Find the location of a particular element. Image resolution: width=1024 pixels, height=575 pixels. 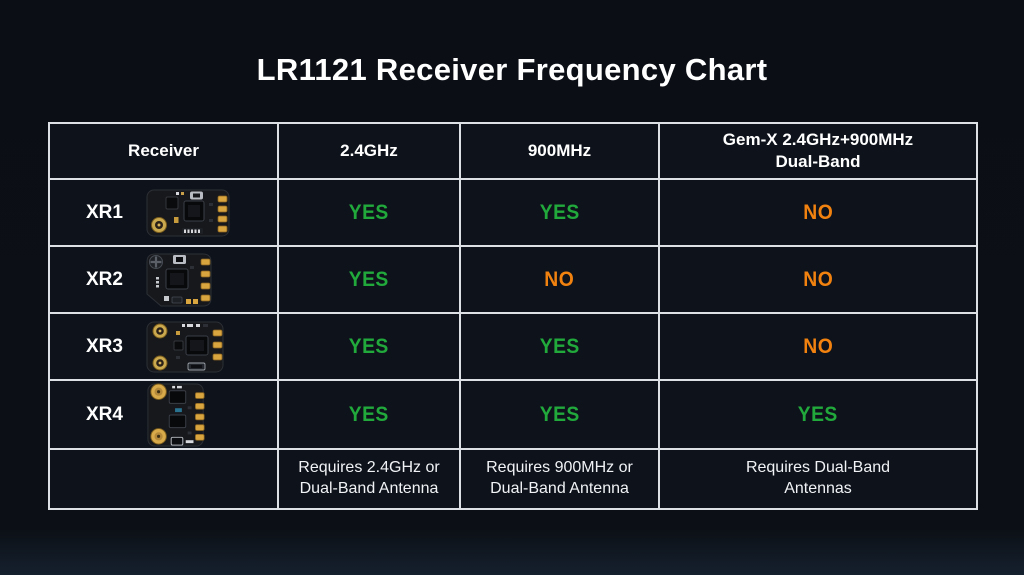

footer-cell-2p4ghz: Requires 2.4GHz or Dual-Band Antenna is located at coordinates (369, 479).